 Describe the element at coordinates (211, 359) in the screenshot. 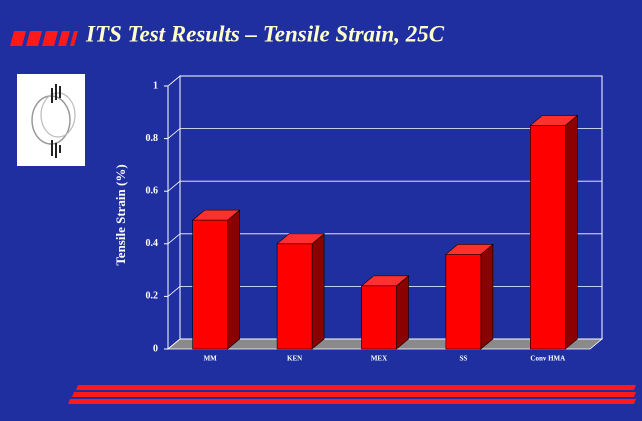

I see `x-tick-label: MM` at that location.